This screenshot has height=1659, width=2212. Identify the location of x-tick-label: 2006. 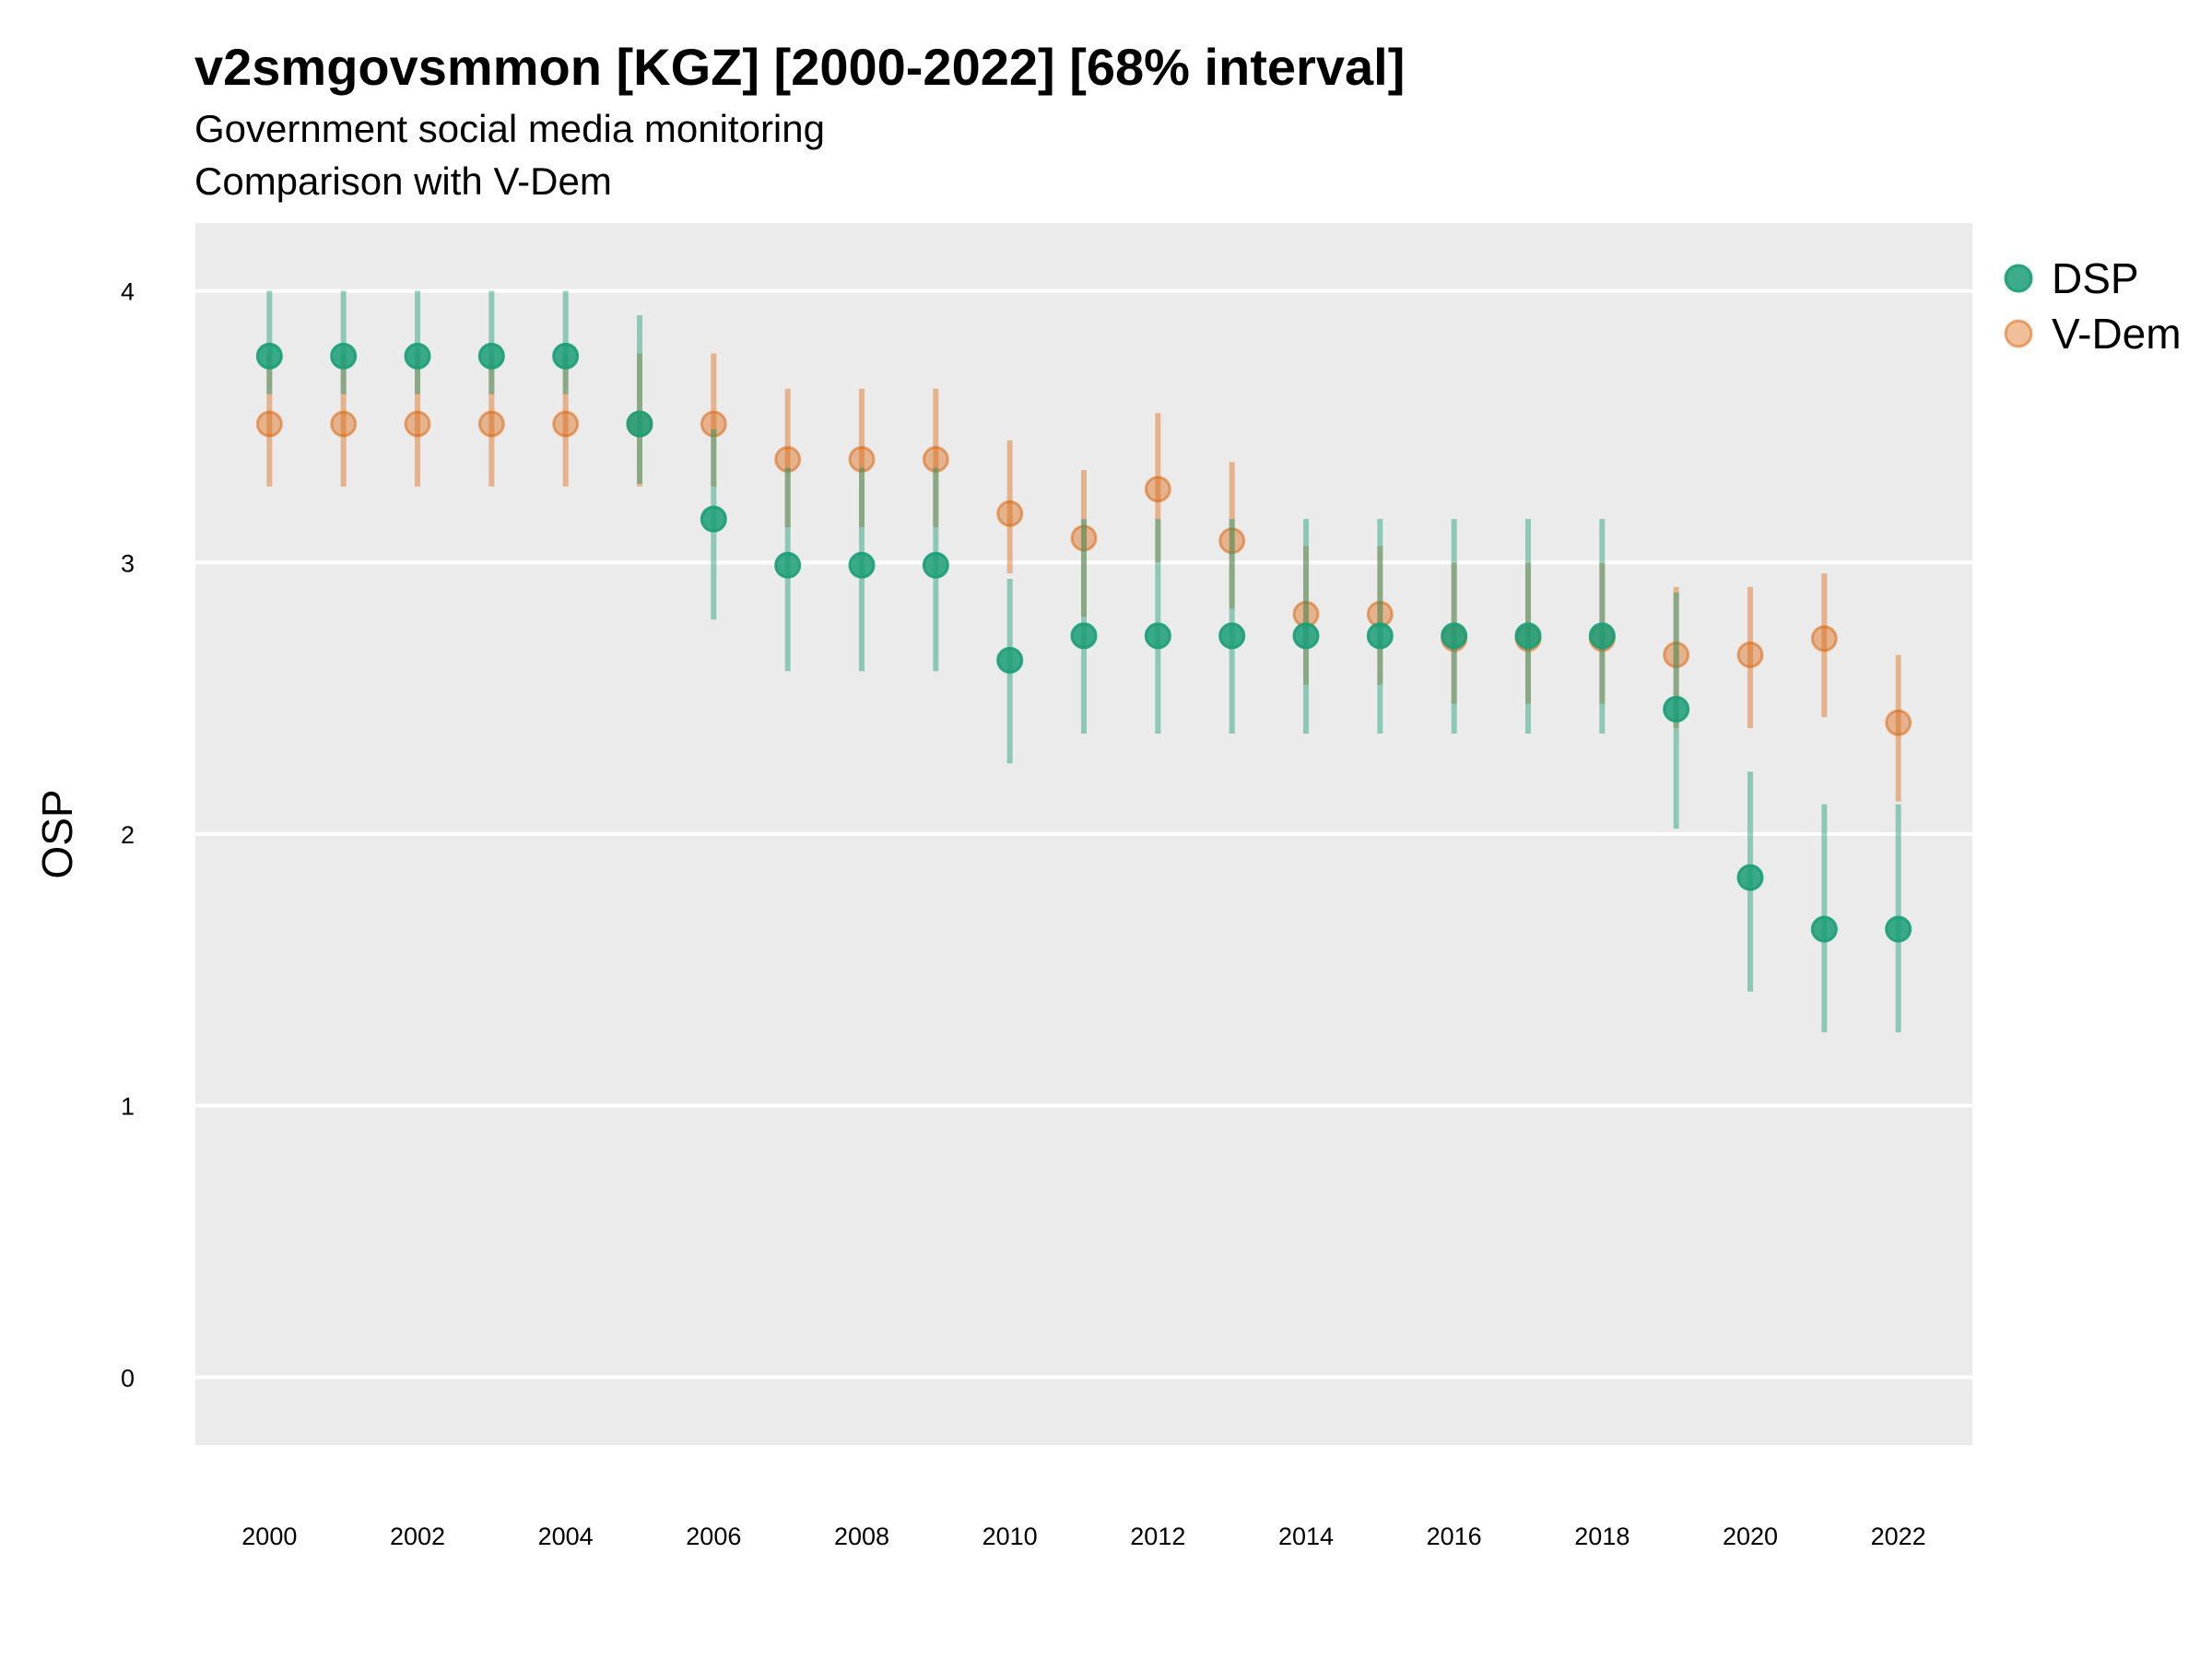
(713, 1536).